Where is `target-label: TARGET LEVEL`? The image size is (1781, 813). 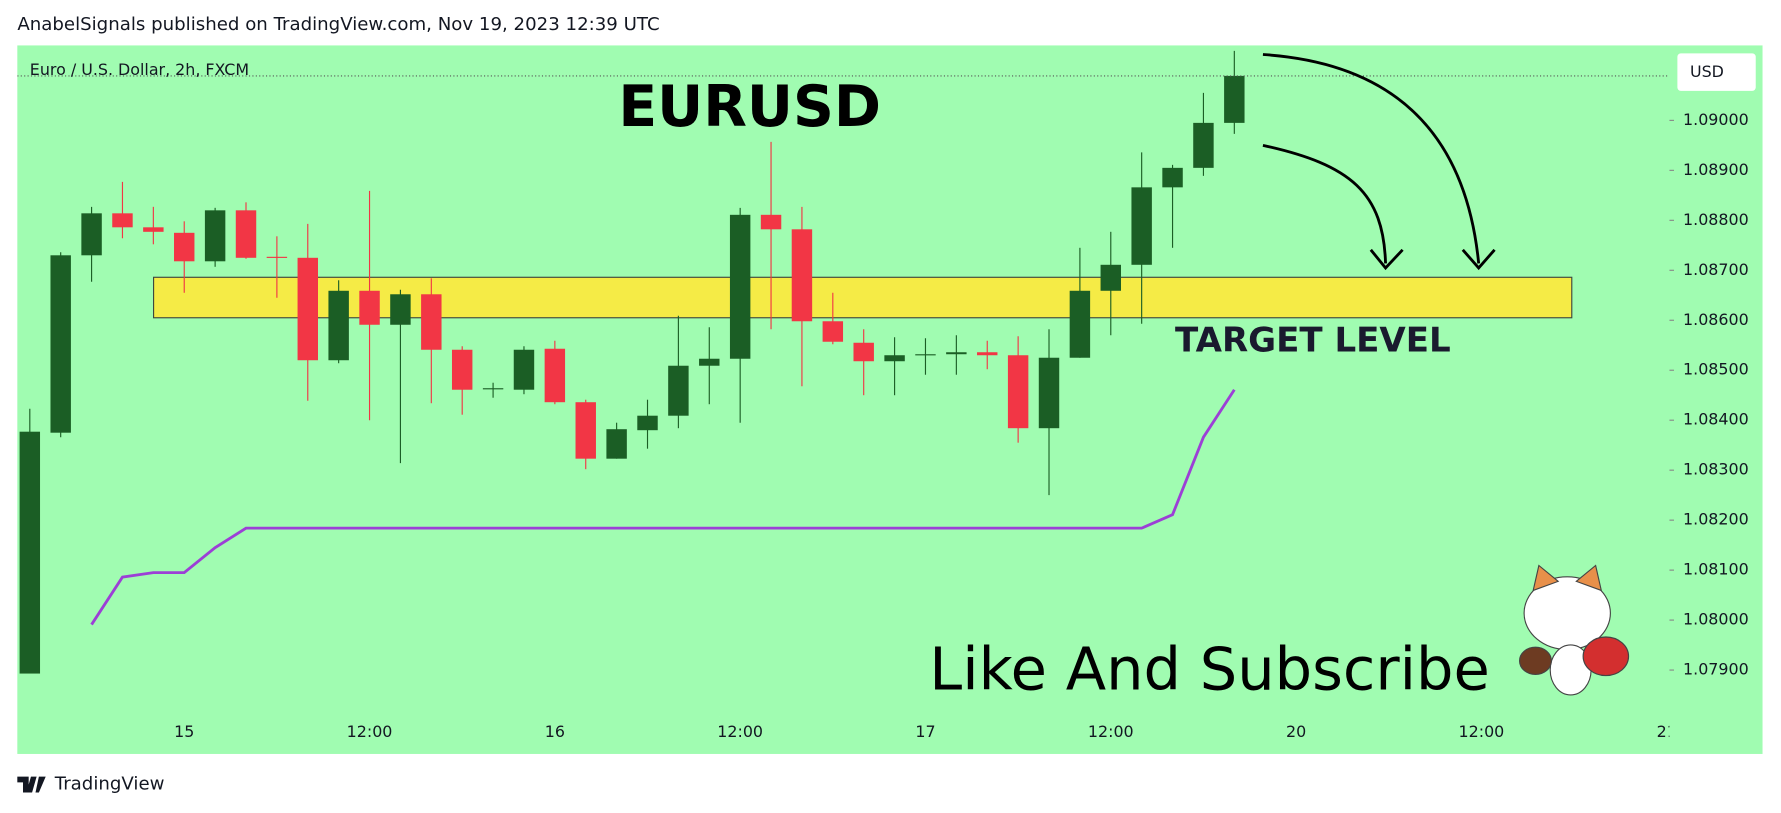 target-label: TARGET LEVEL is located at coordinates (1313, 340).